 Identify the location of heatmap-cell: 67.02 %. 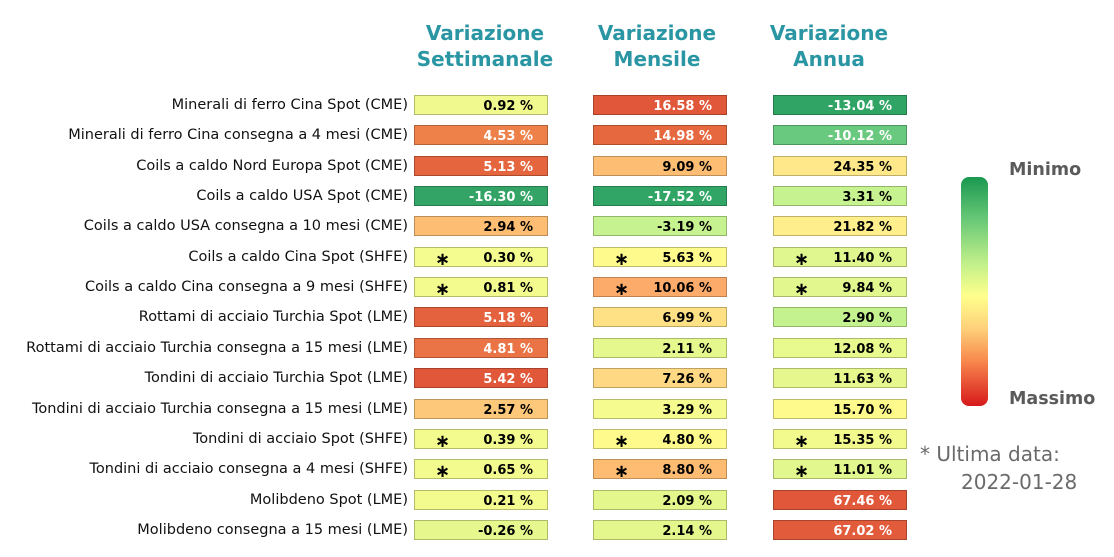
(840, 529).